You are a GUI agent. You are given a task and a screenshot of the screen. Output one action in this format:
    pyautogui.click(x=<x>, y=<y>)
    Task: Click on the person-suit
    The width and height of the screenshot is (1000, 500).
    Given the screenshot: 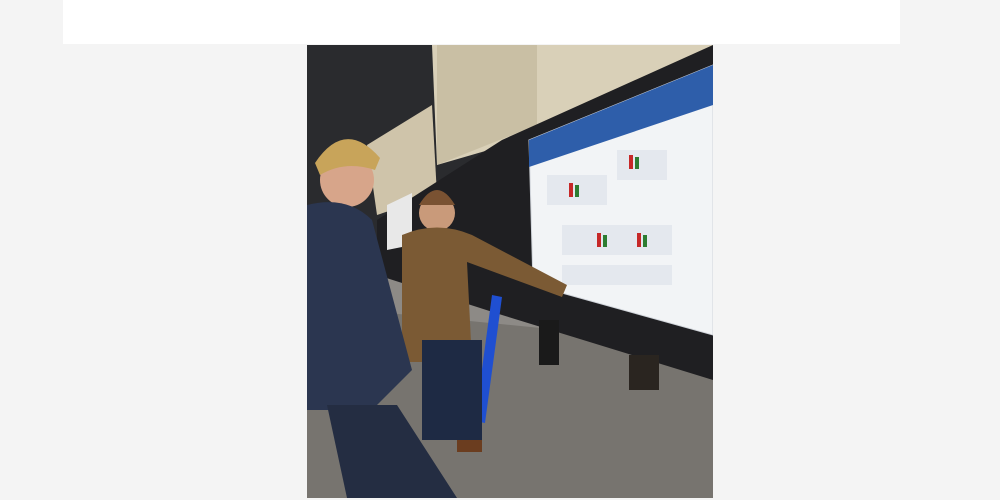 What is the action you would take?
    pyautogui.click(x=382, y=318)
    